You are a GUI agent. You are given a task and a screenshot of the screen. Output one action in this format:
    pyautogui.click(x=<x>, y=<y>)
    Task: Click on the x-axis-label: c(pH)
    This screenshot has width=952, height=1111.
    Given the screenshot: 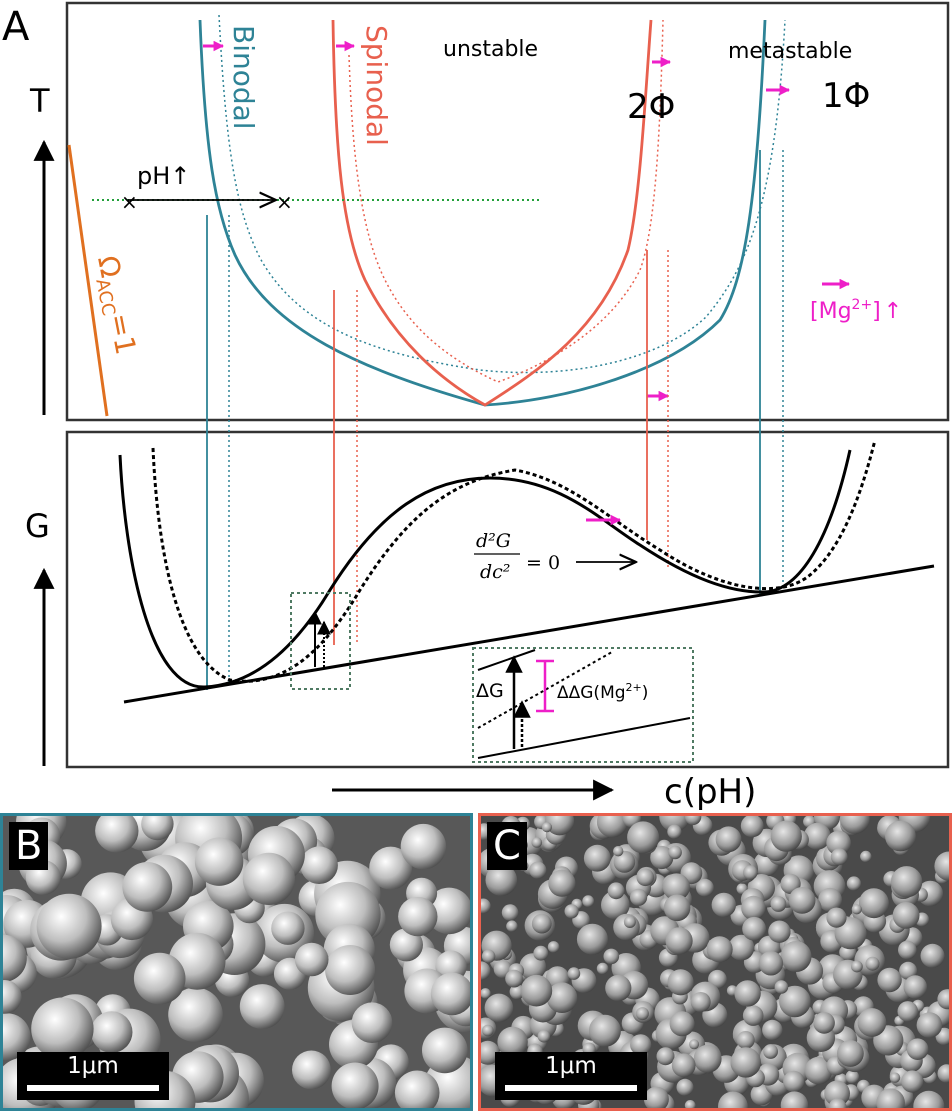 What is the action you would take?
    pyautogui.click(x=710, y=792)
    